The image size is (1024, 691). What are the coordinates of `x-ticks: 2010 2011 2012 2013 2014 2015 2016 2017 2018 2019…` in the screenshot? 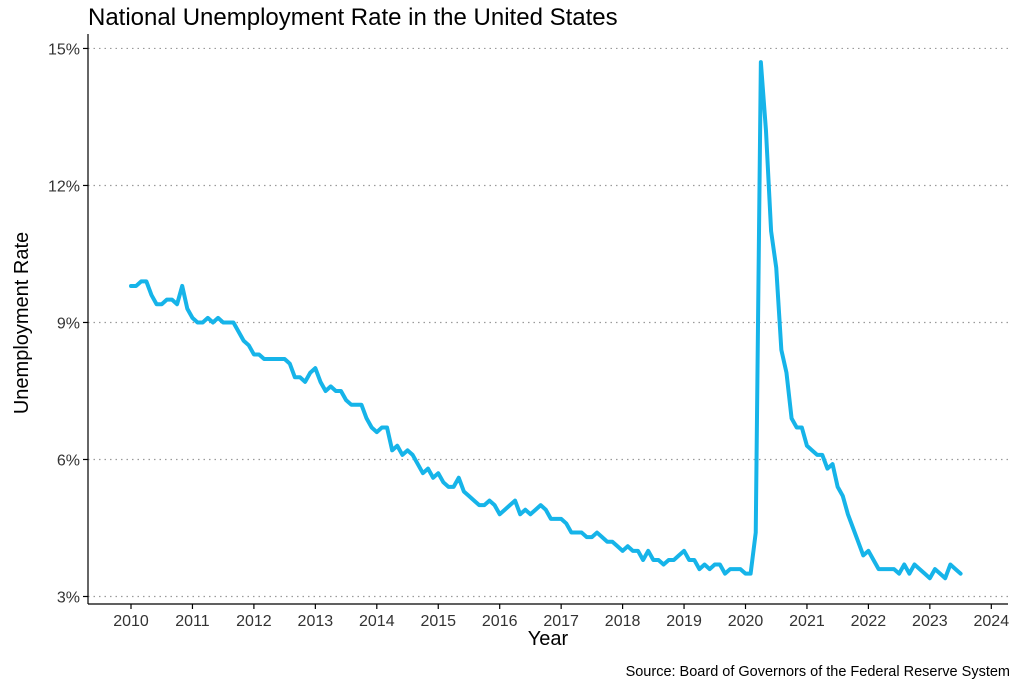 It's located at (561, 617).